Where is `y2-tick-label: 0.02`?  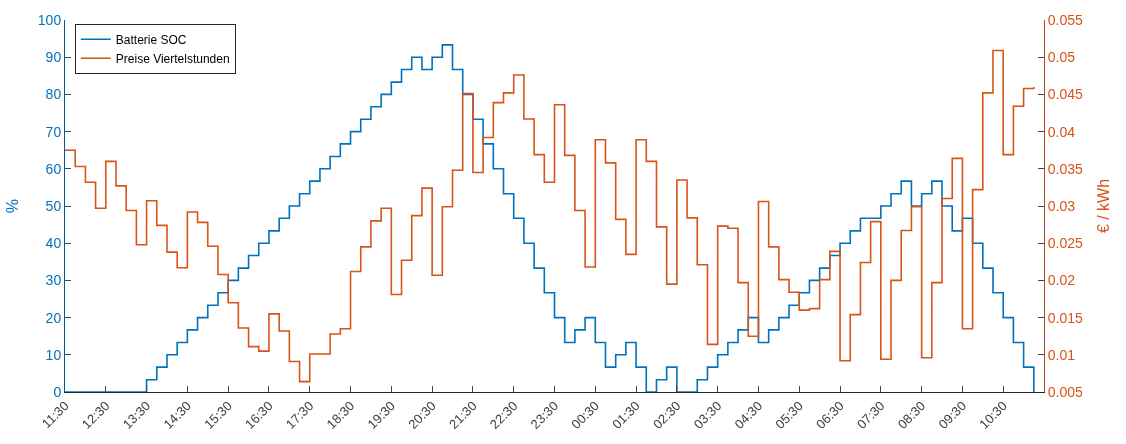
y2-tick-label: 0.02 is located at coordinates (1061, 280).